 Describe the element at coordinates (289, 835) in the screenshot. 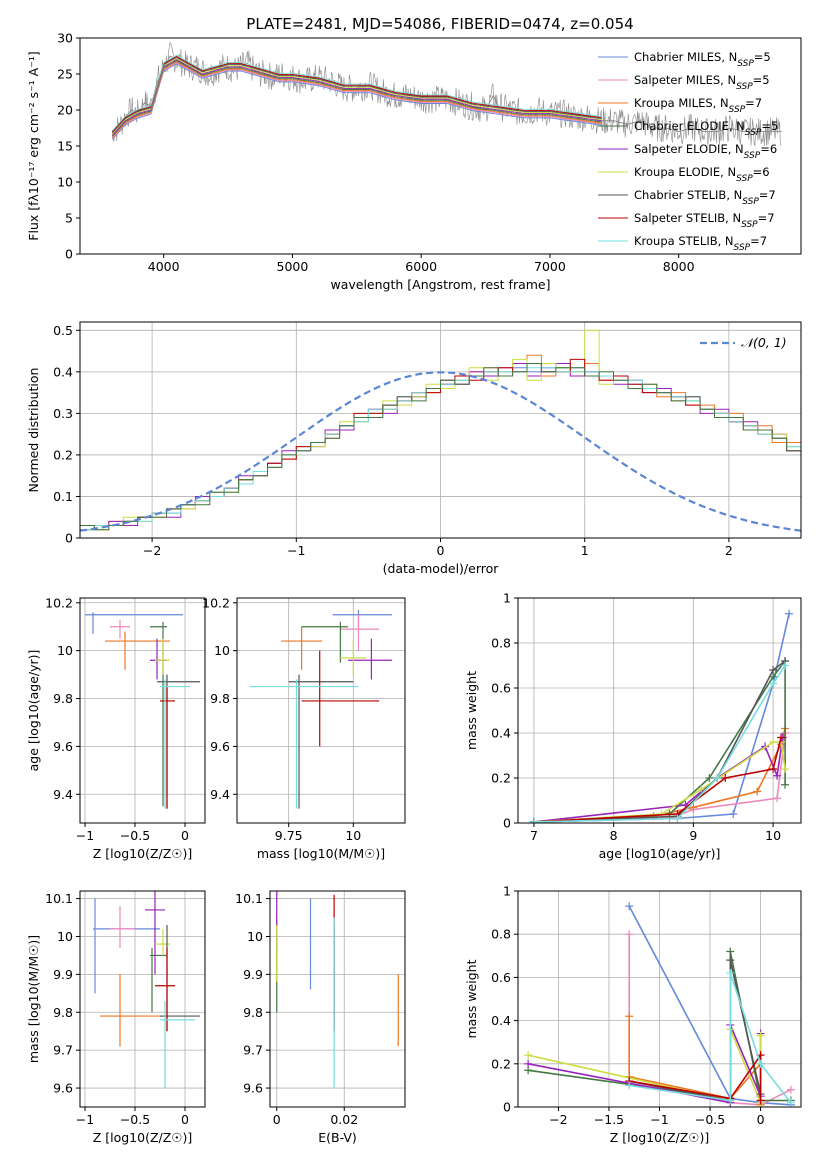

I see `x-tick-label: 9.75` at that location.